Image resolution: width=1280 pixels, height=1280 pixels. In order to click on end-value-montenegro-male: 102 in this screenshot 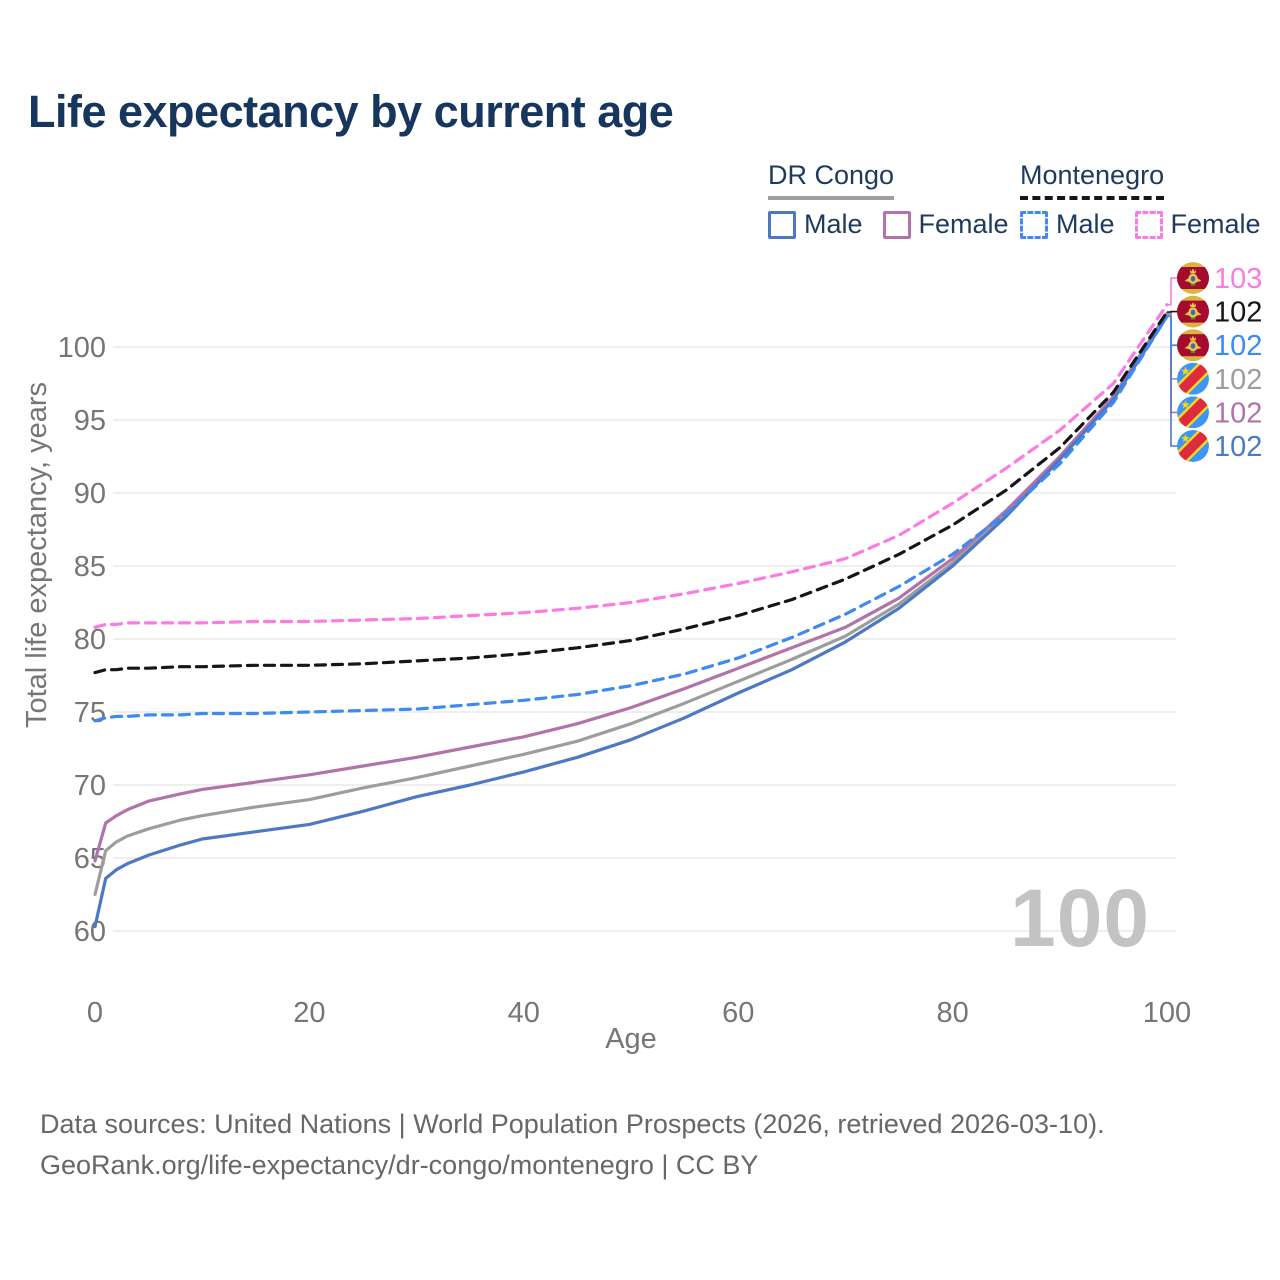, I will do `click(1238, 346)`.